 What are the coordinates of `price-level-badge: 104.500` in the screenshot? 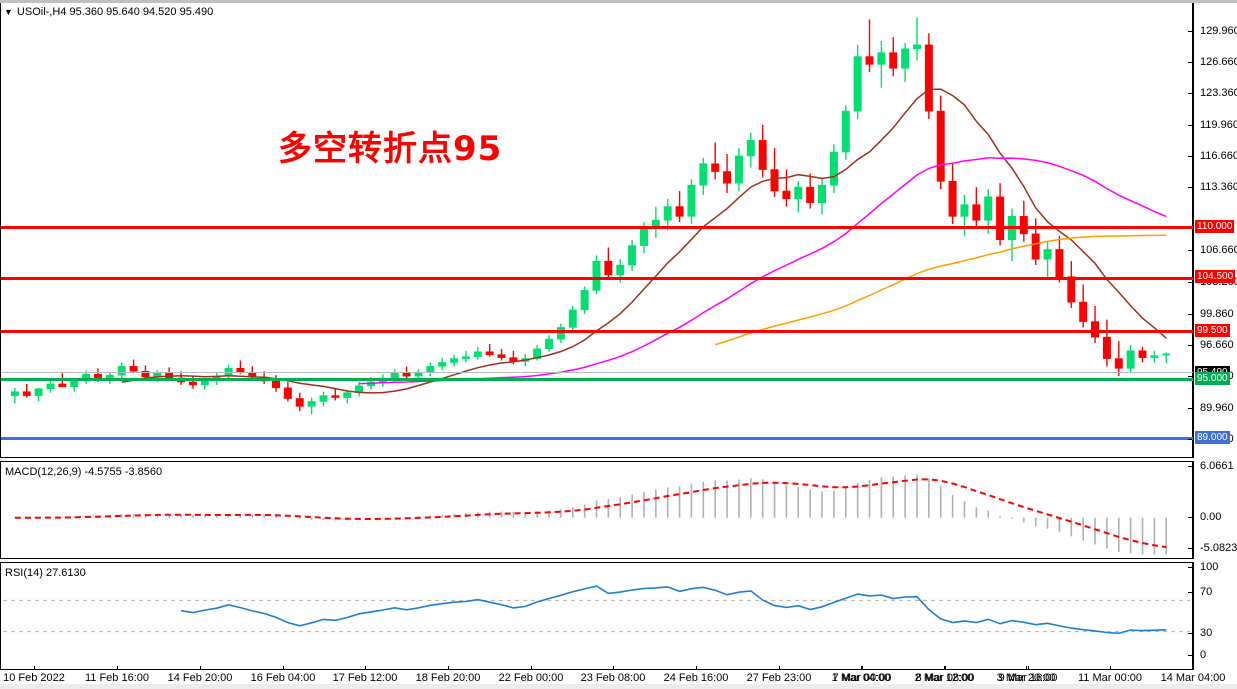 It's located at (1215, 276).